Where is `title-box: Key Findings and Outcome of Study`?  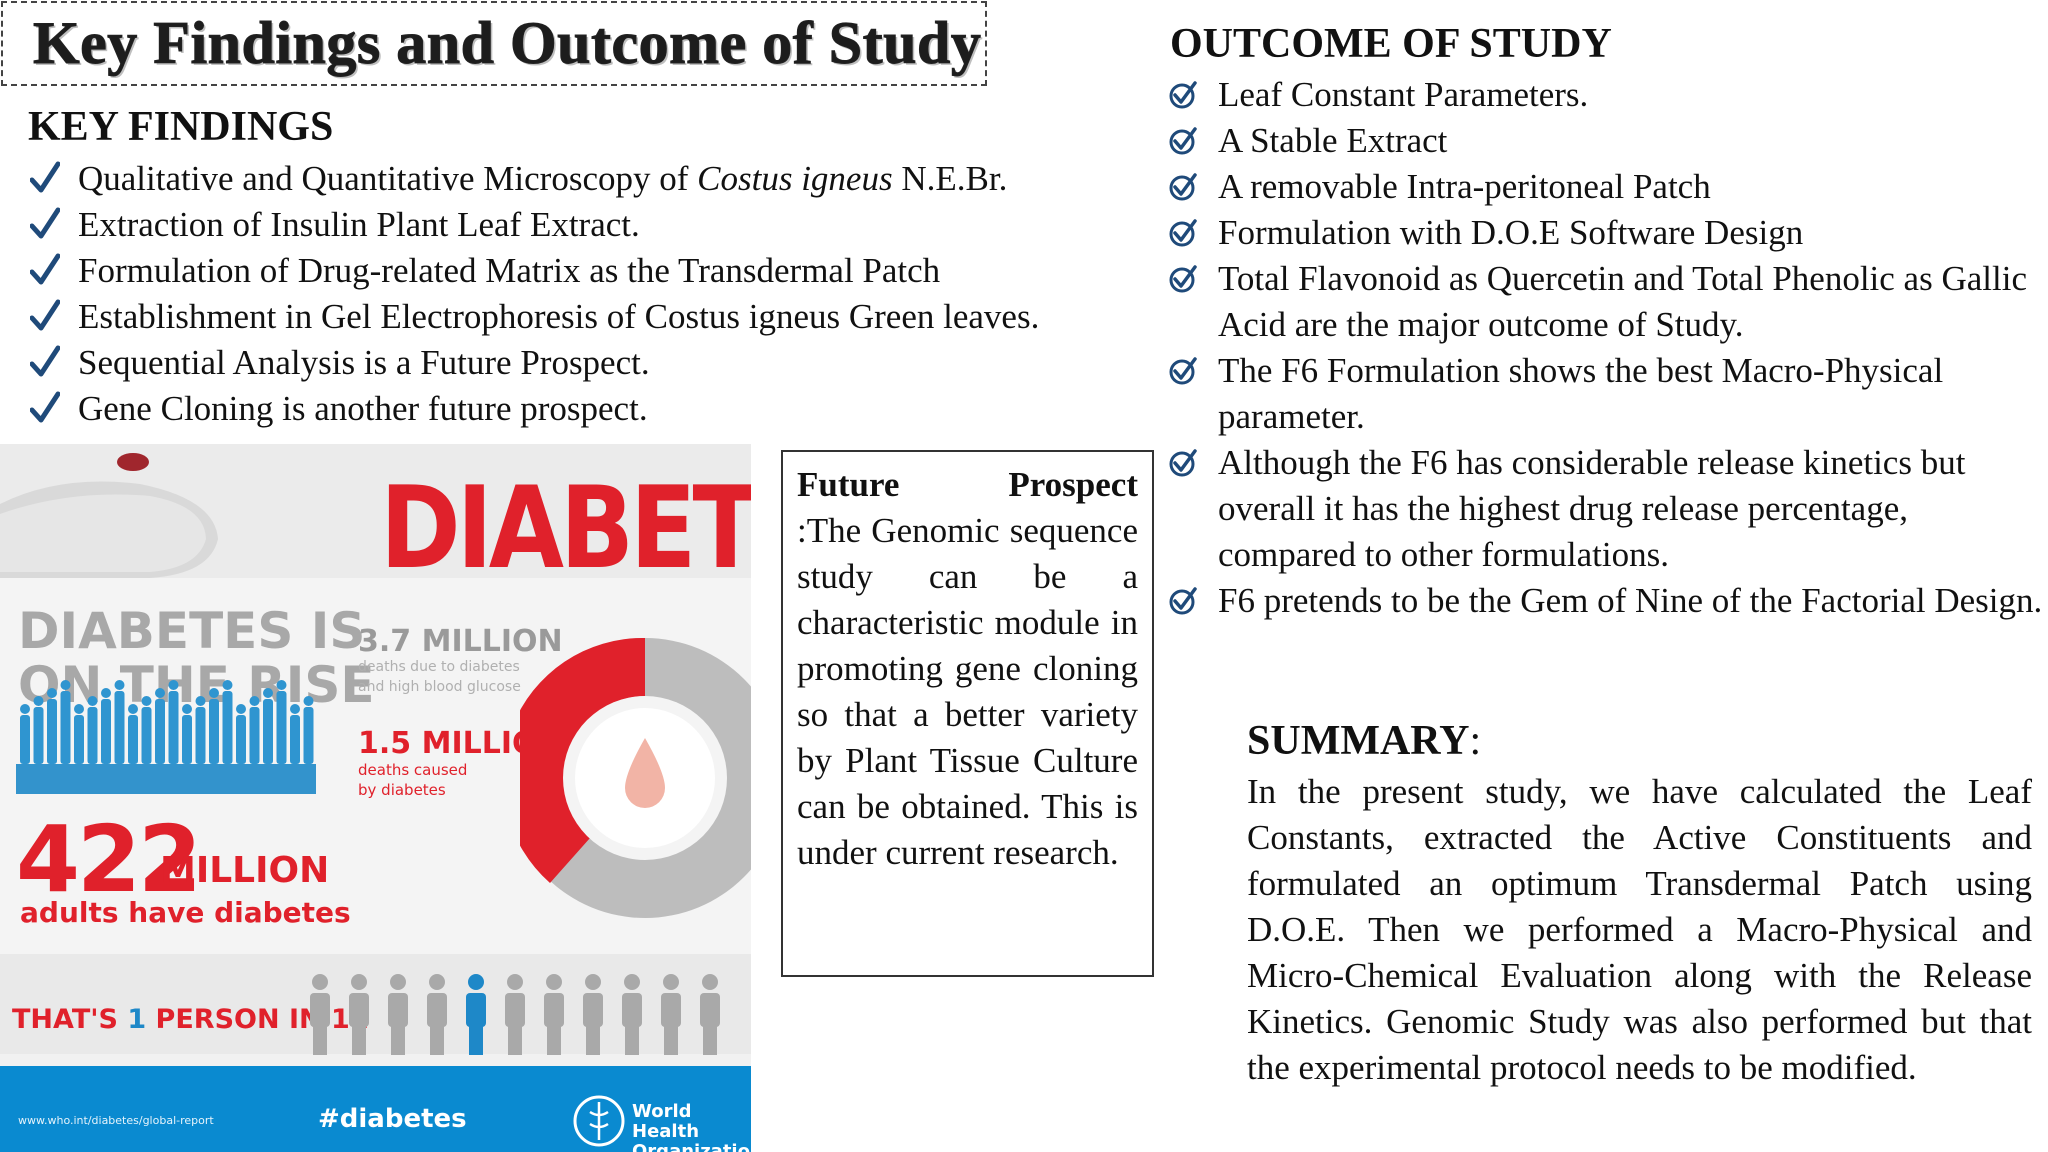
title-box: Key Findings and Outcome of Study is located at coordinates (494, 43).